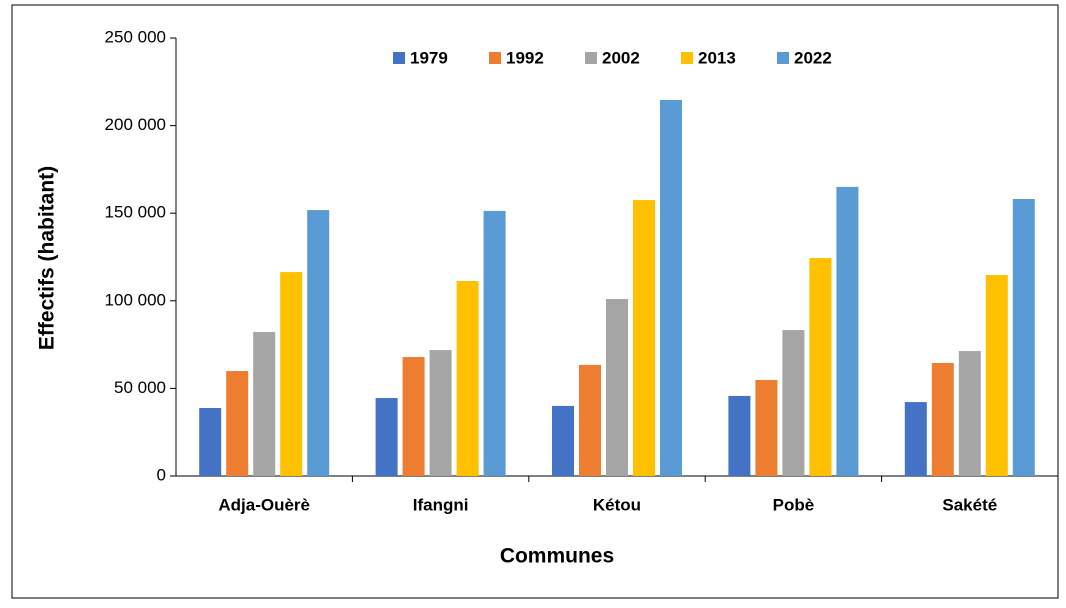 The height and width of the screenshot is (608, 1066). What do you see at coordinates (429, 57) in the screenshot?
I see `legend-label: 1979` at bounding box center [429, 57].